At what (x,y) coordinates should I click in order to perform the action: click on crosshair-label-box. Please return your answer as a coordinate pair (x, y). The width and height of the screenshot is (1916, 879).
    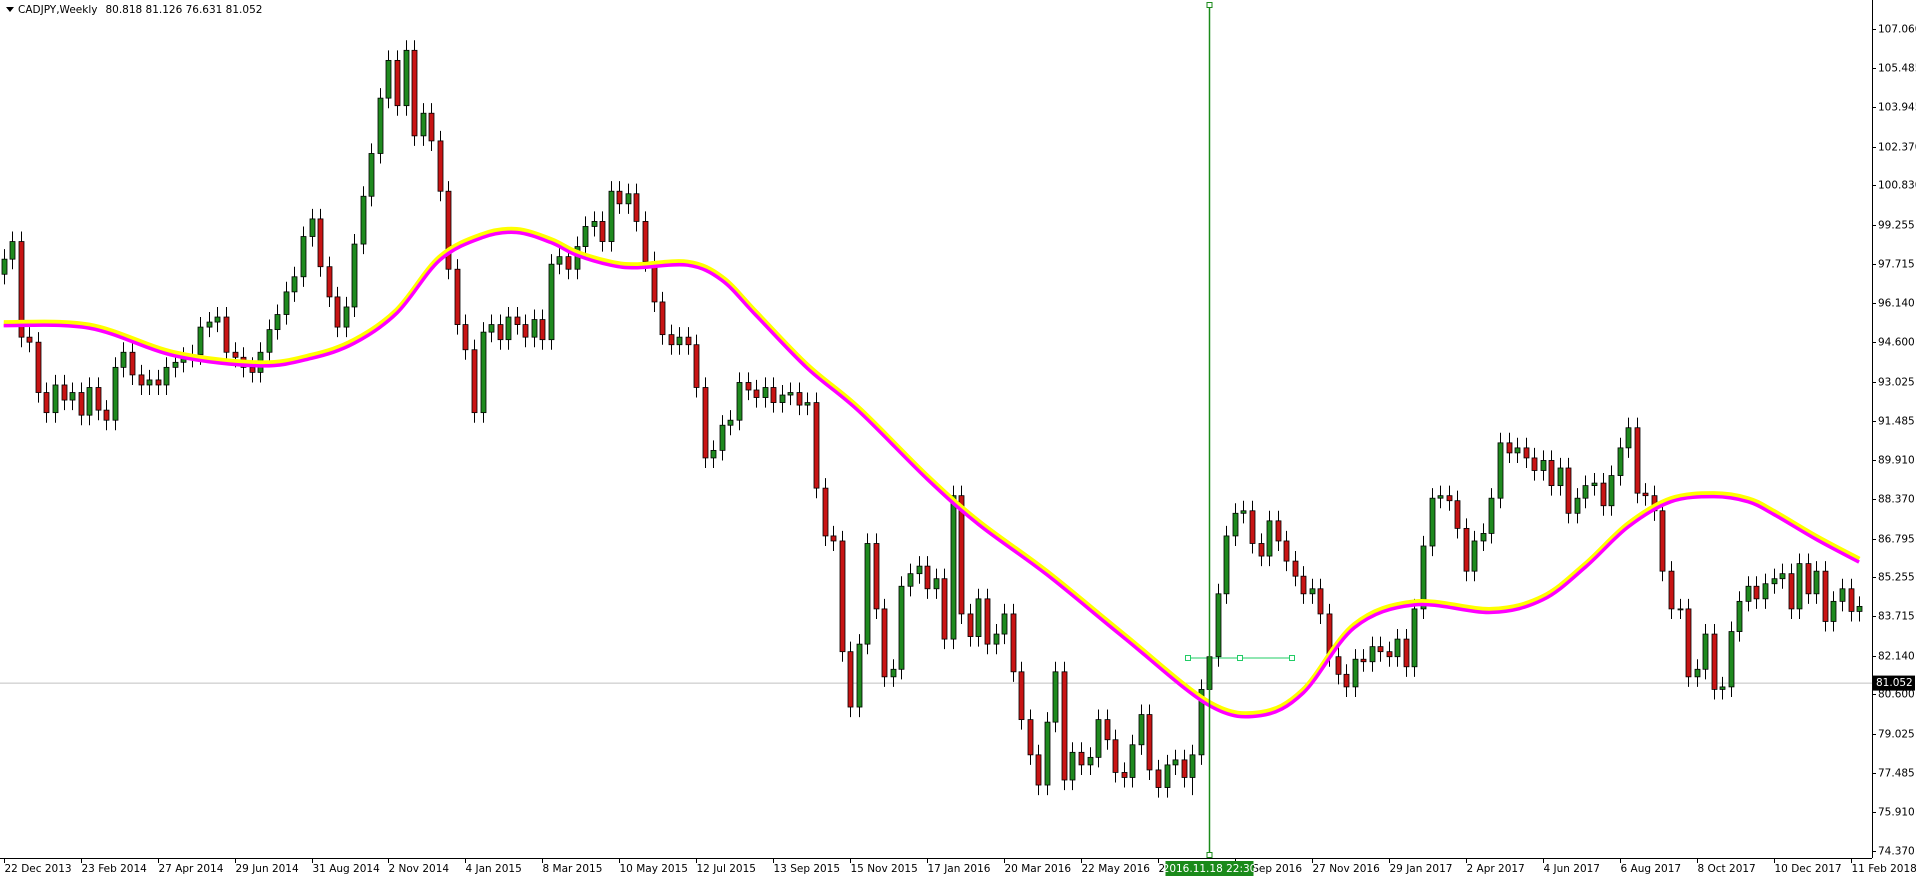
    Looking at the image, I should click on (1209, 868).